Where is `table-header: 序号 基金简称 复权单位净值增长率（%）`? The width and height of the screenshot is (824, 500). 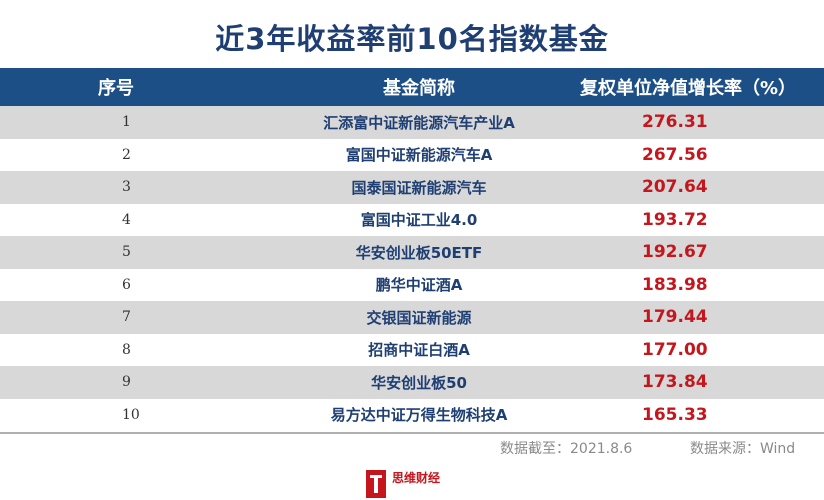 table-header: 序号 基金简称 复权单位净值增长率（%） is located at coordinates (412, 87).